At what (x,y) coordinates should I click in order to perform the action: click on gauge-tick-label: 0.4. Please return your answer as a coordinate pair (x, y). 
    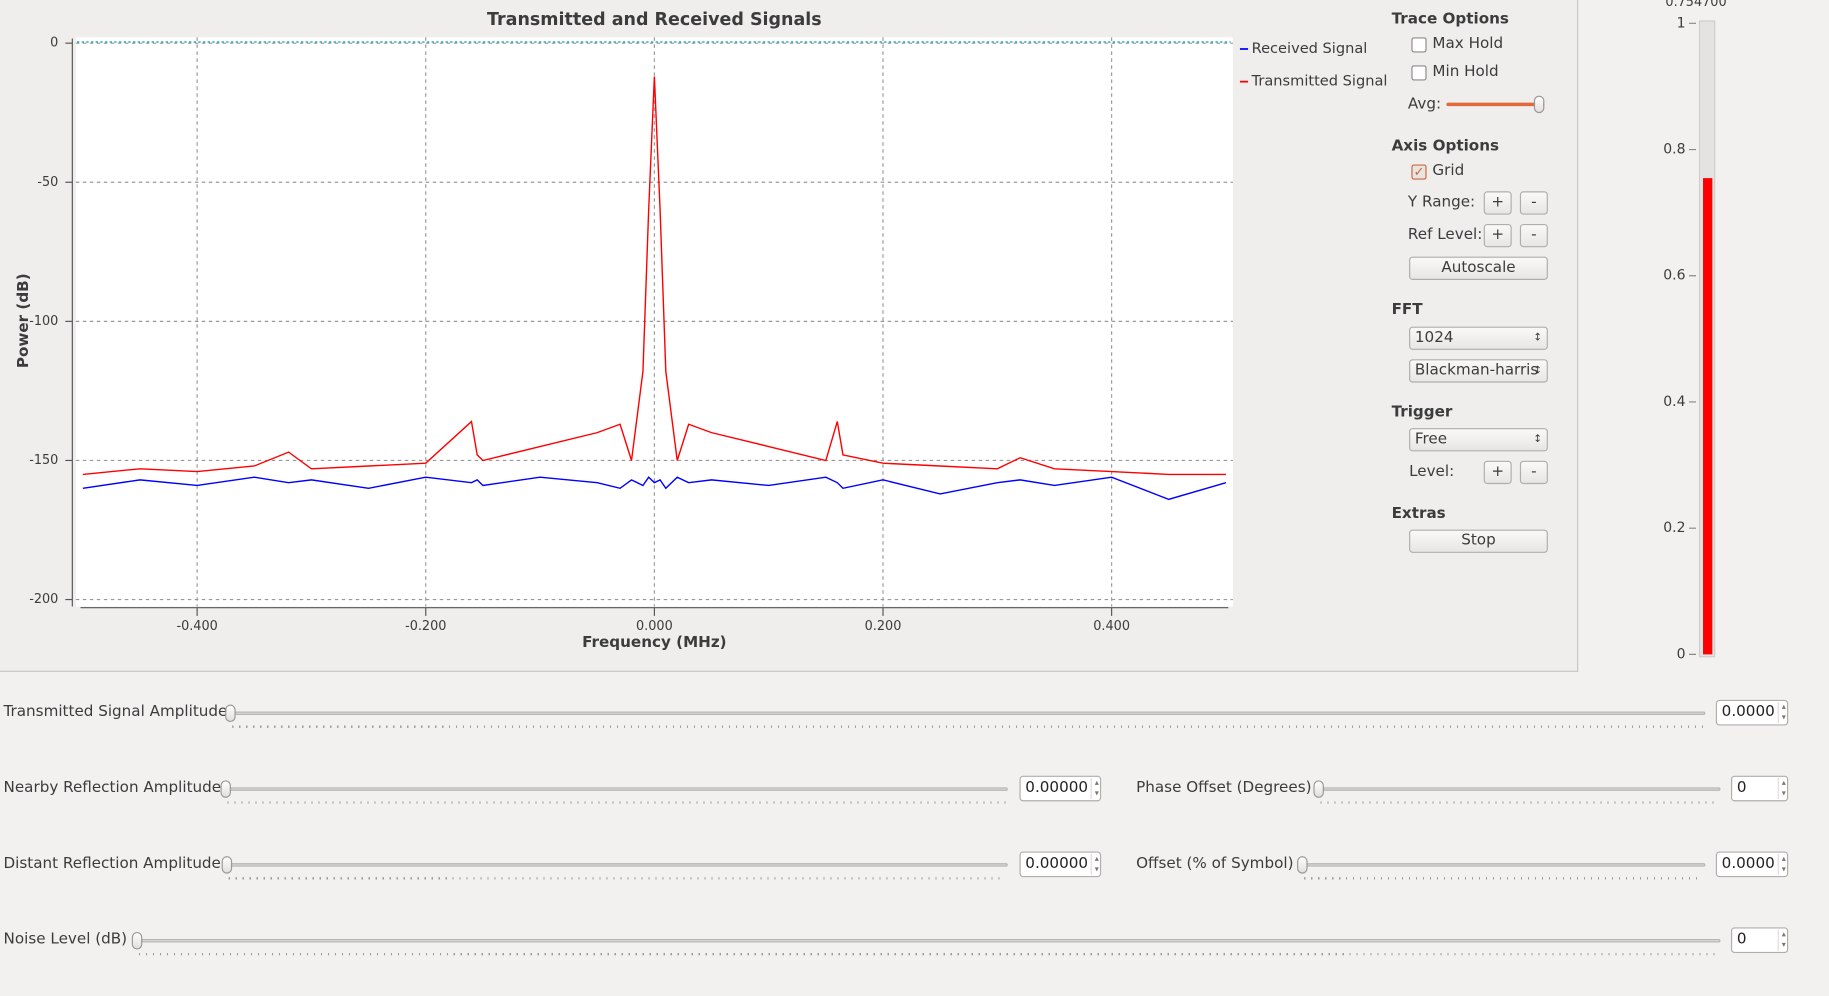
    Looking at the image, I should click on (1674, 402).